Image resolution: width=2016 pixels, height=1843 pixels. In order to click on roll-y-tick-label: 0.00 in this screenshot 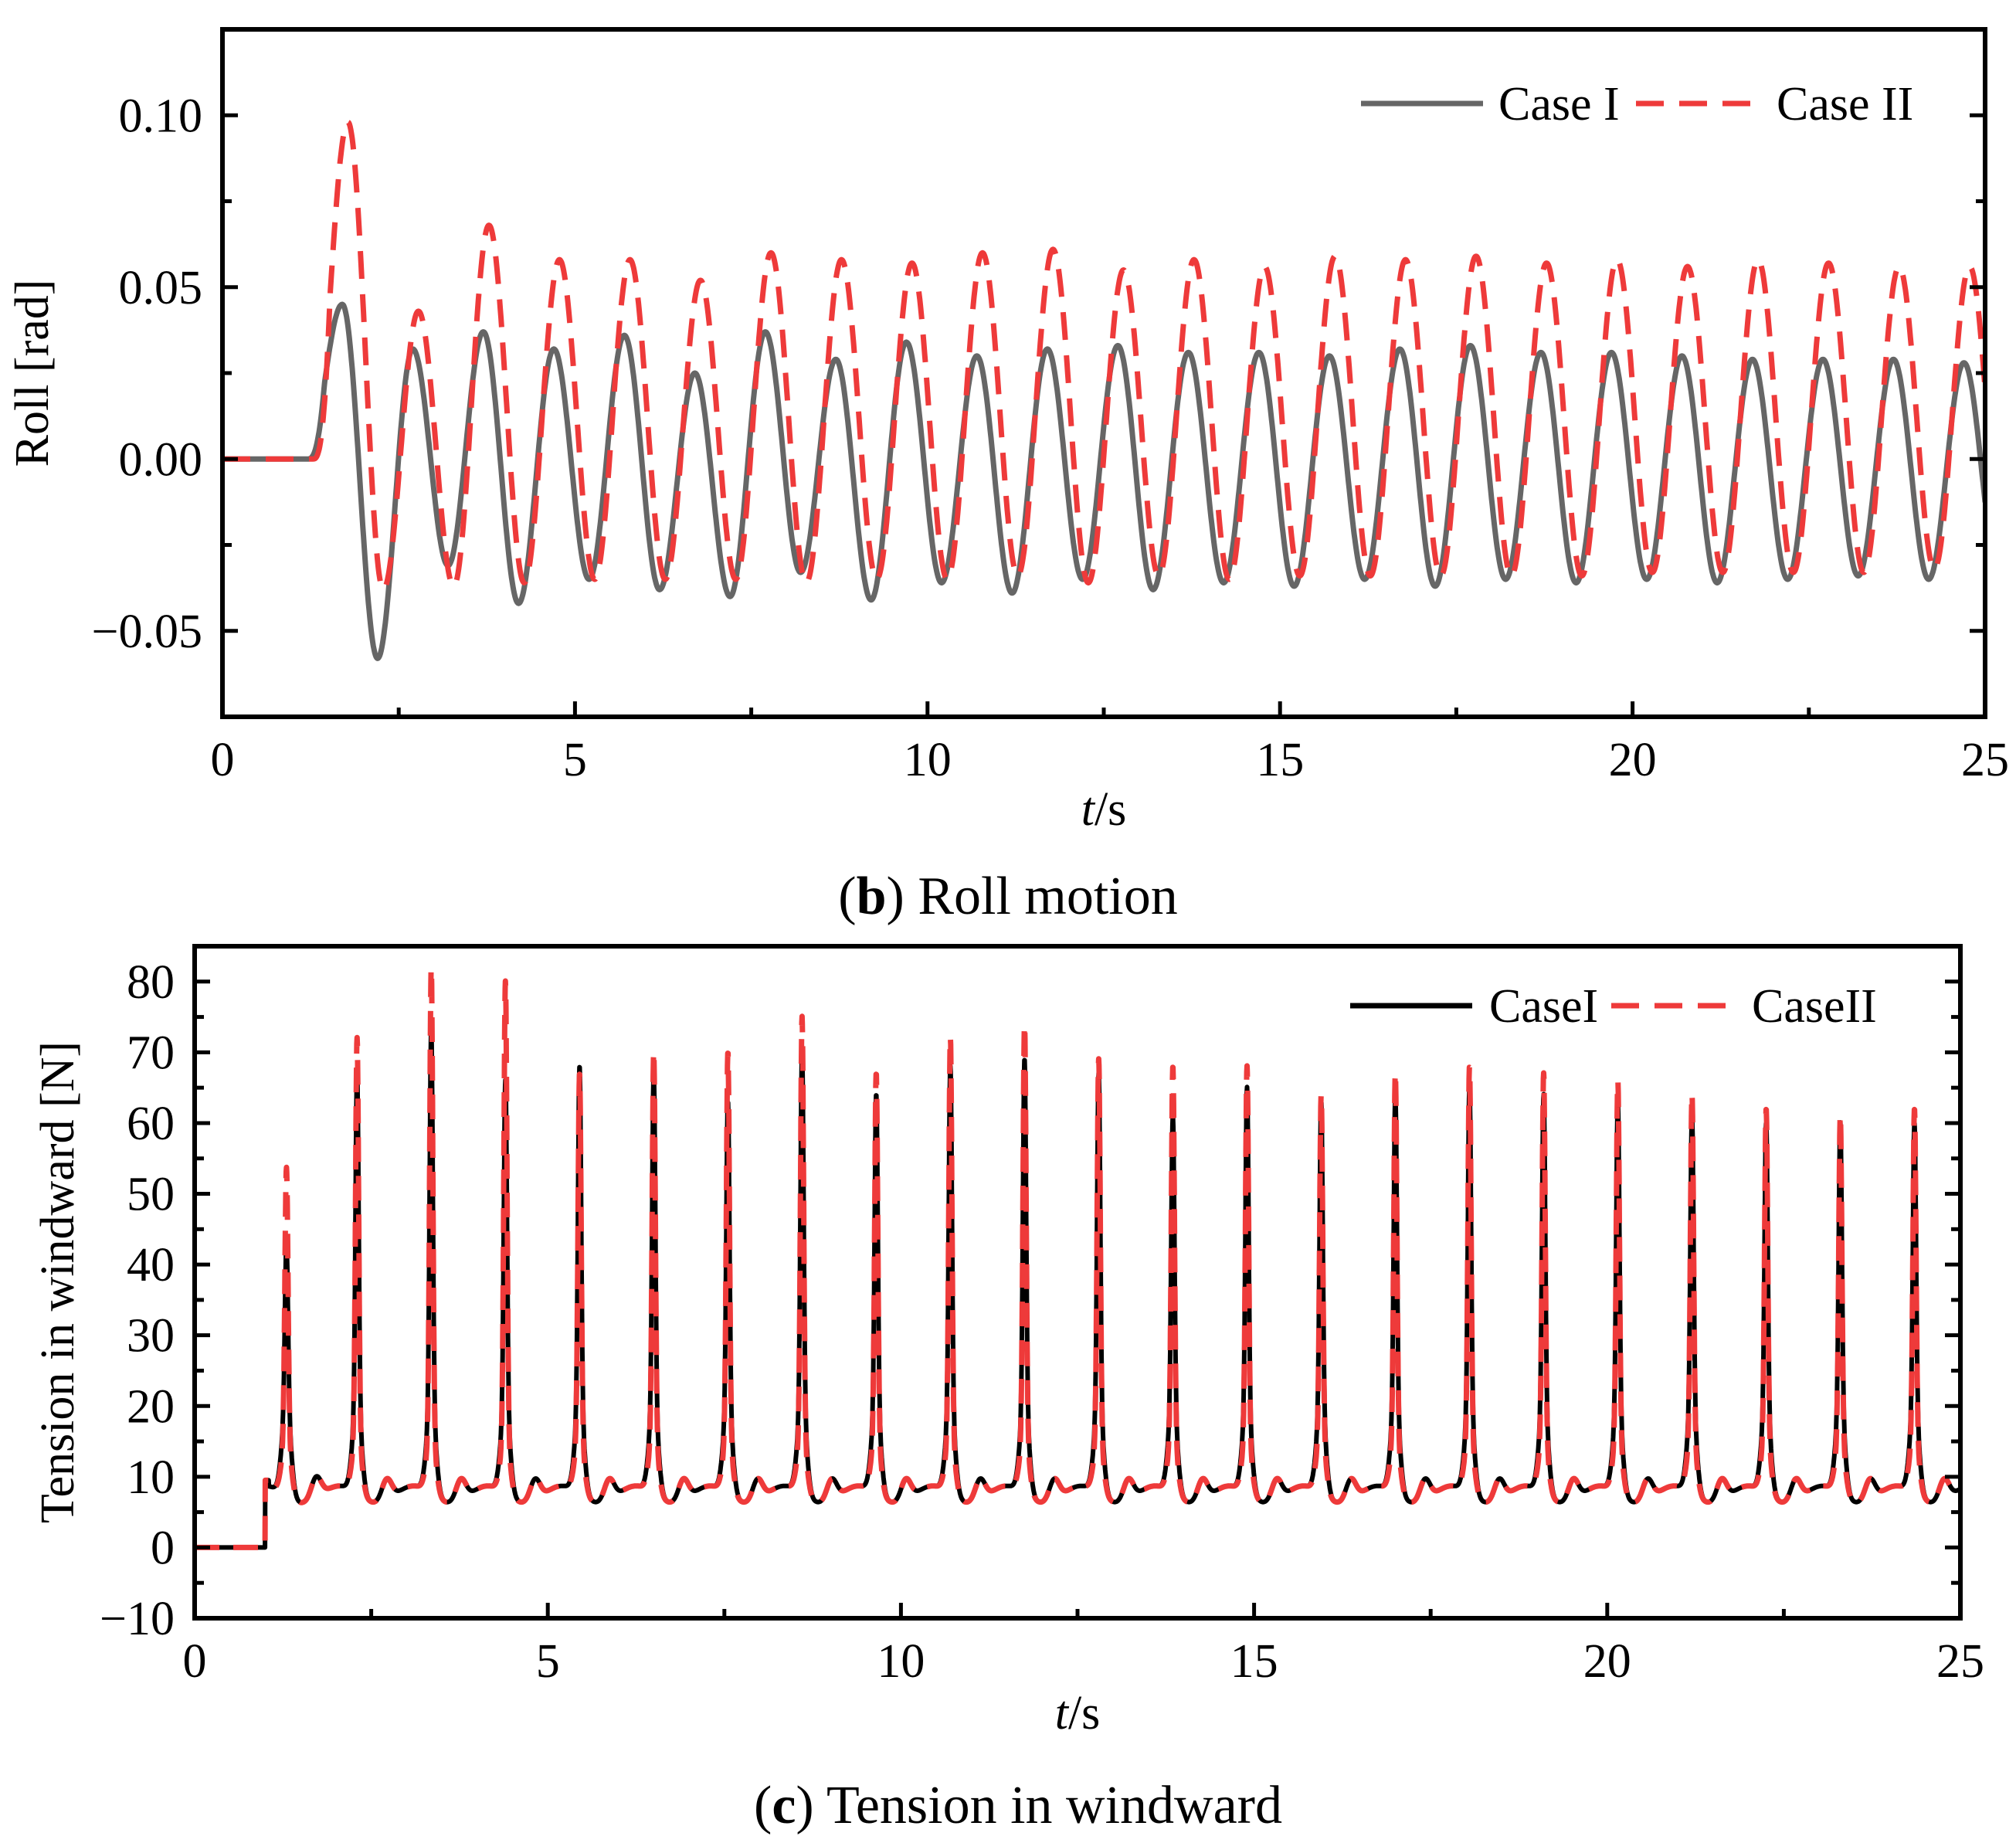, I will do `click(161, 459)`.